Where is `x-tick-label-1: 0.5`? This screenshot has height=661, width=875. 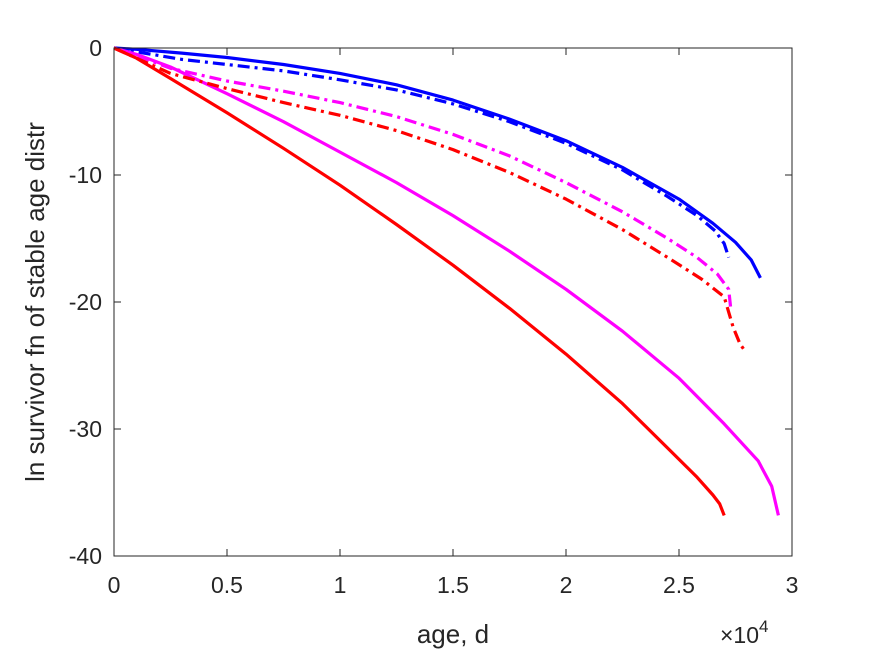
x-tick-label-1: 0.5 is located at coordinates (227, 585).